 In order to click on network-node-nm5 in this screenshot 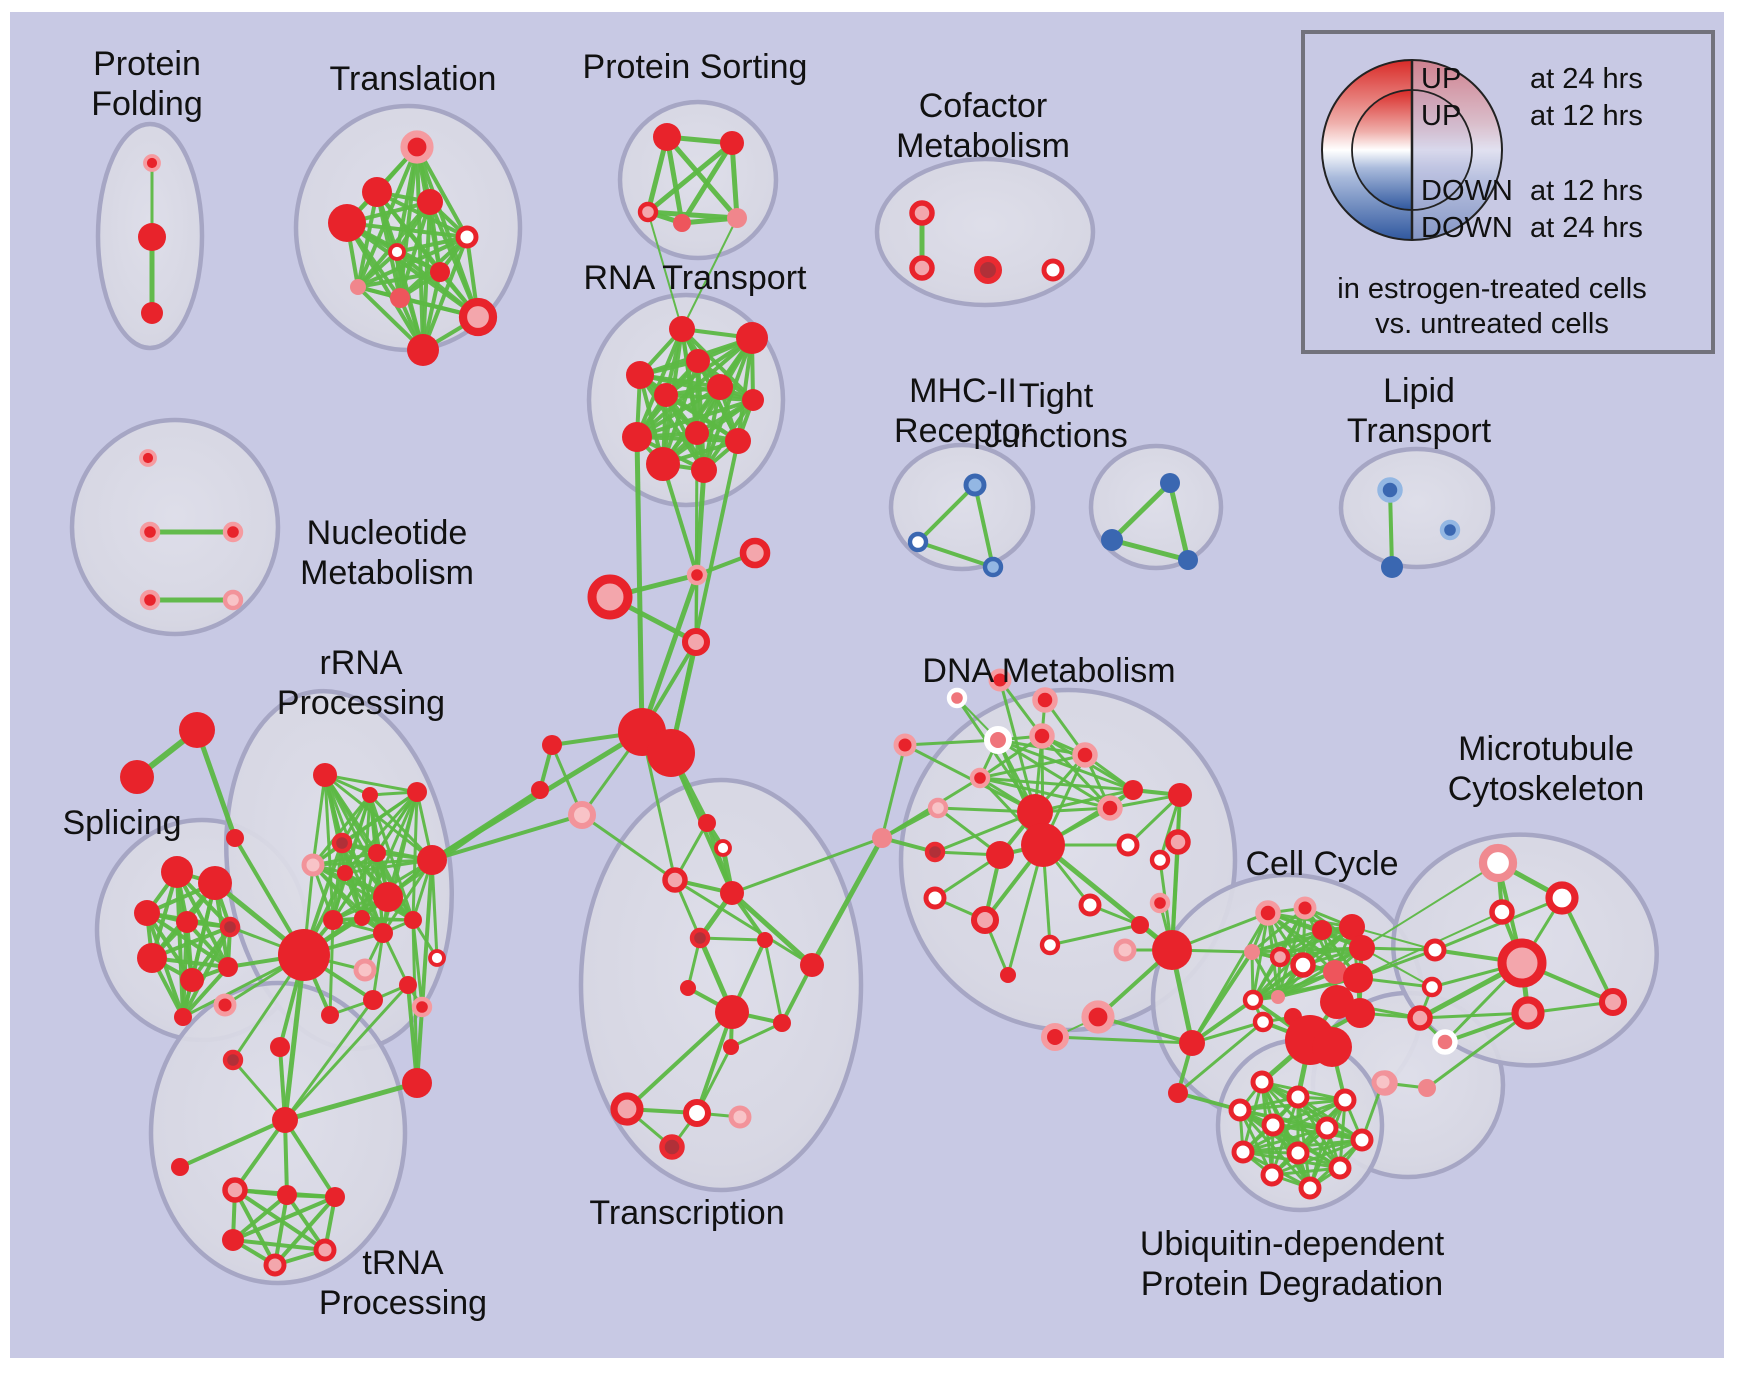, I will do `click(233, 600)`.